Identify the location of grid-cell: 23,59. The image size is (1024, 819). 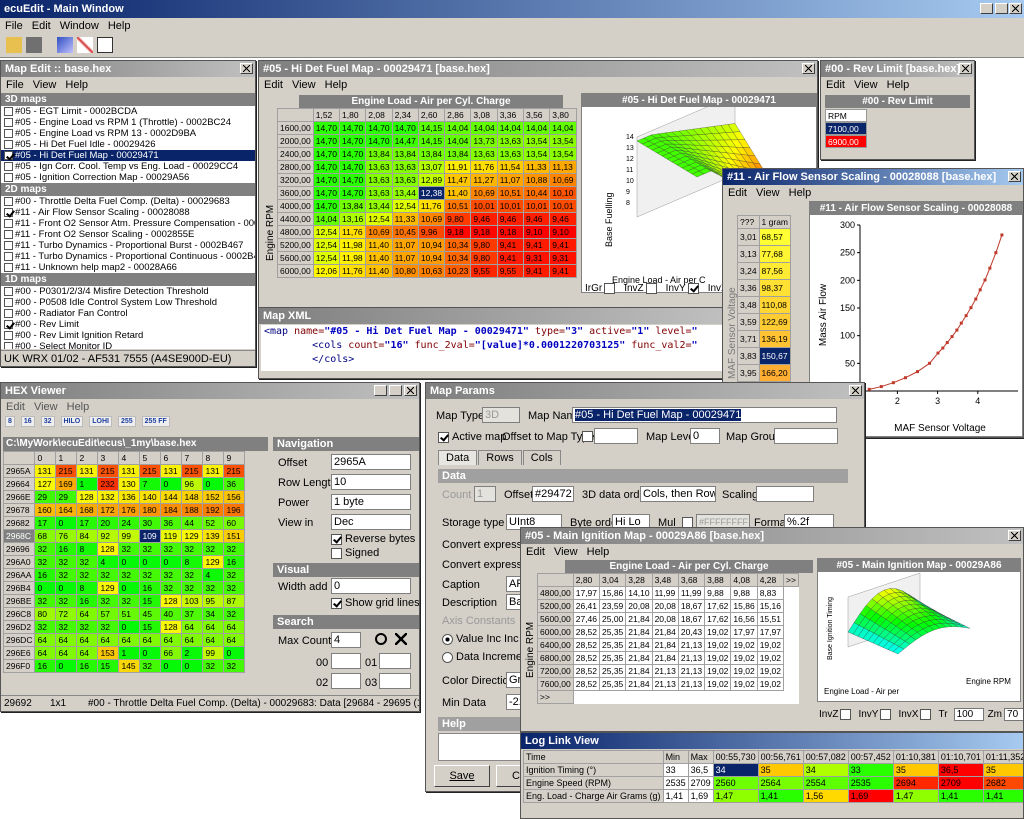
(613, 606).